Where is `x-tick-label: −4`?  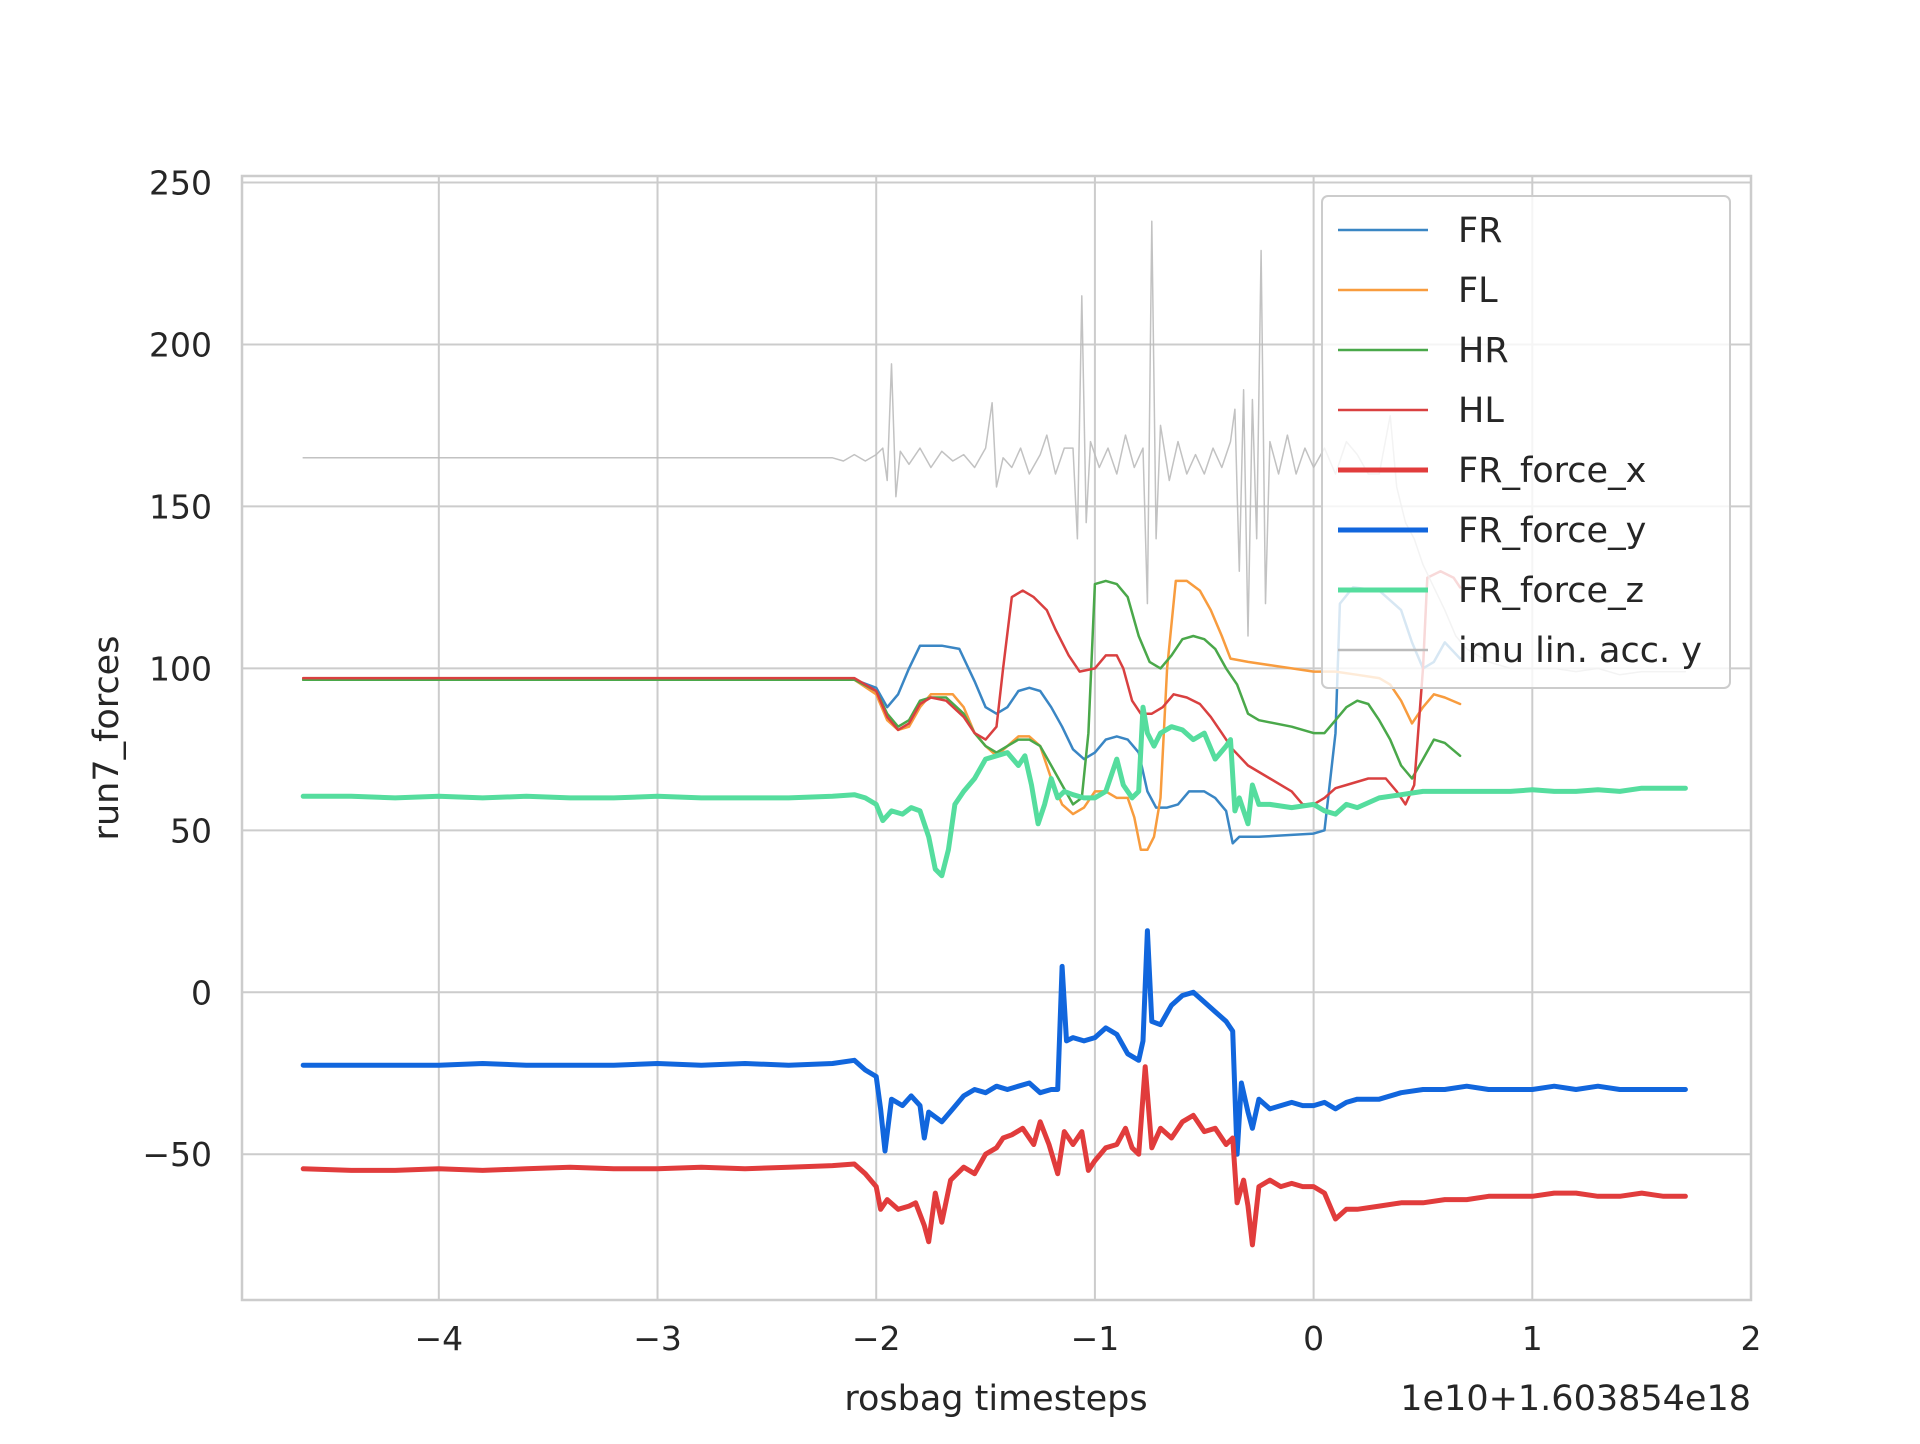 x-tick-label: −4 is located at coordinates (438, 1338).